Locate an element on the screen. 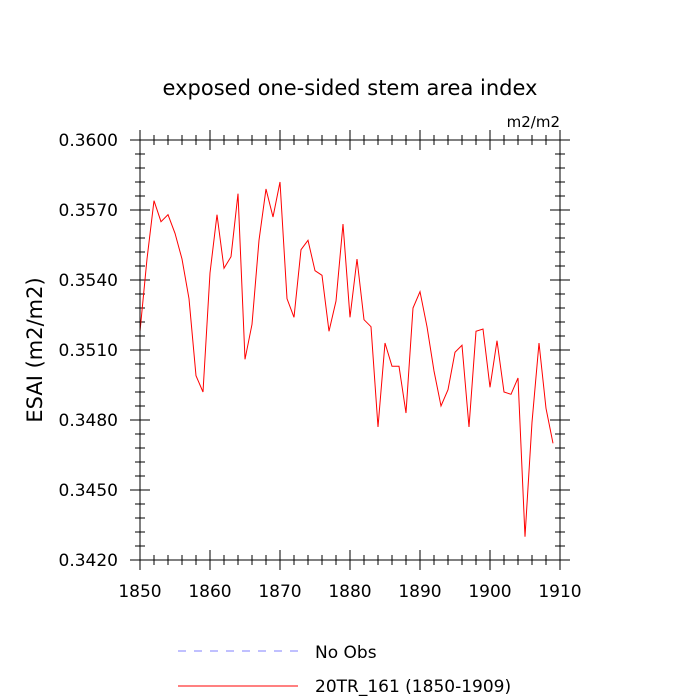 Image resolution: width=700 pixels, height=700 pixels. x-tick-label: 1870 is located at coordinates (279, 592).